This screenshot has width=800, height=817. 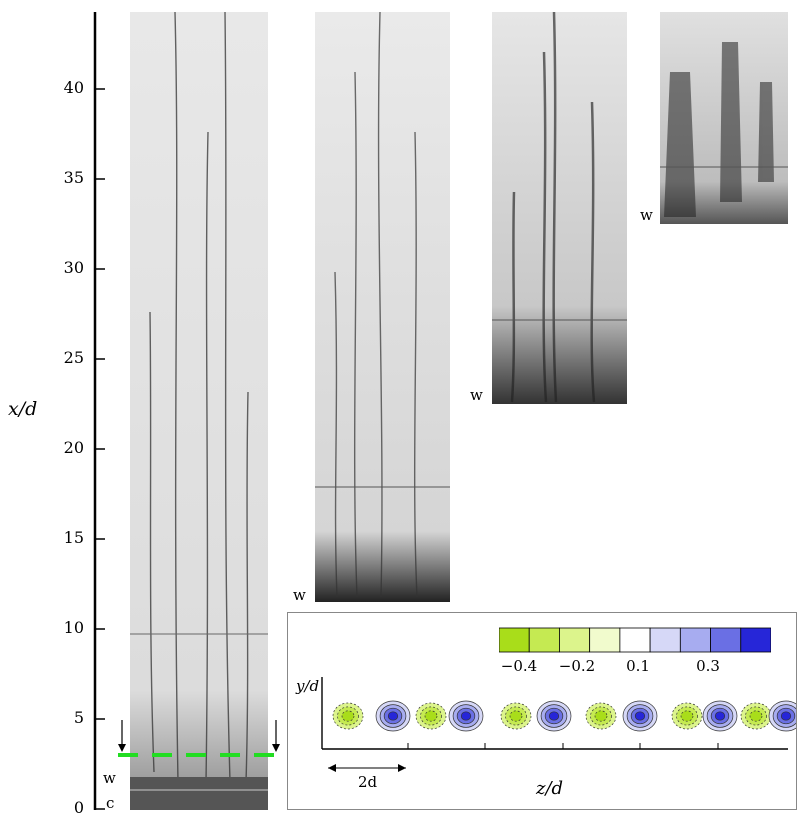 I want to click on photo2-letter-w: w, so click(x=299, y=595).